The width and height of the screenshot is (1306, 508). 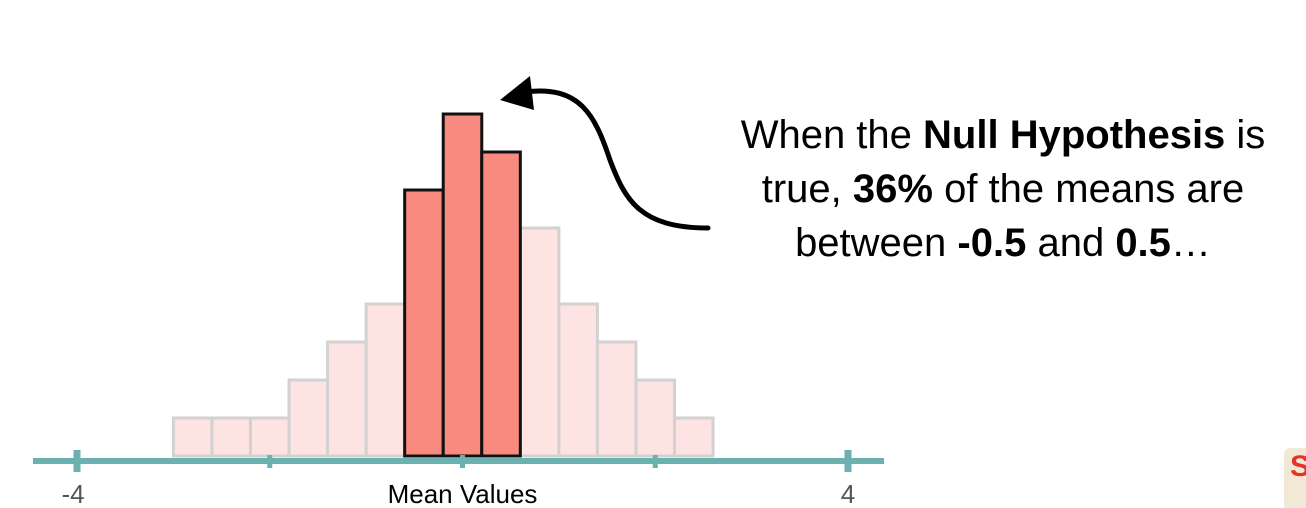 What do you see at coordinates (1003, 135) in the screenshot?
I see `annotation-line-1: When the Null Hypothesis is` at bounding box center [1003, 135].